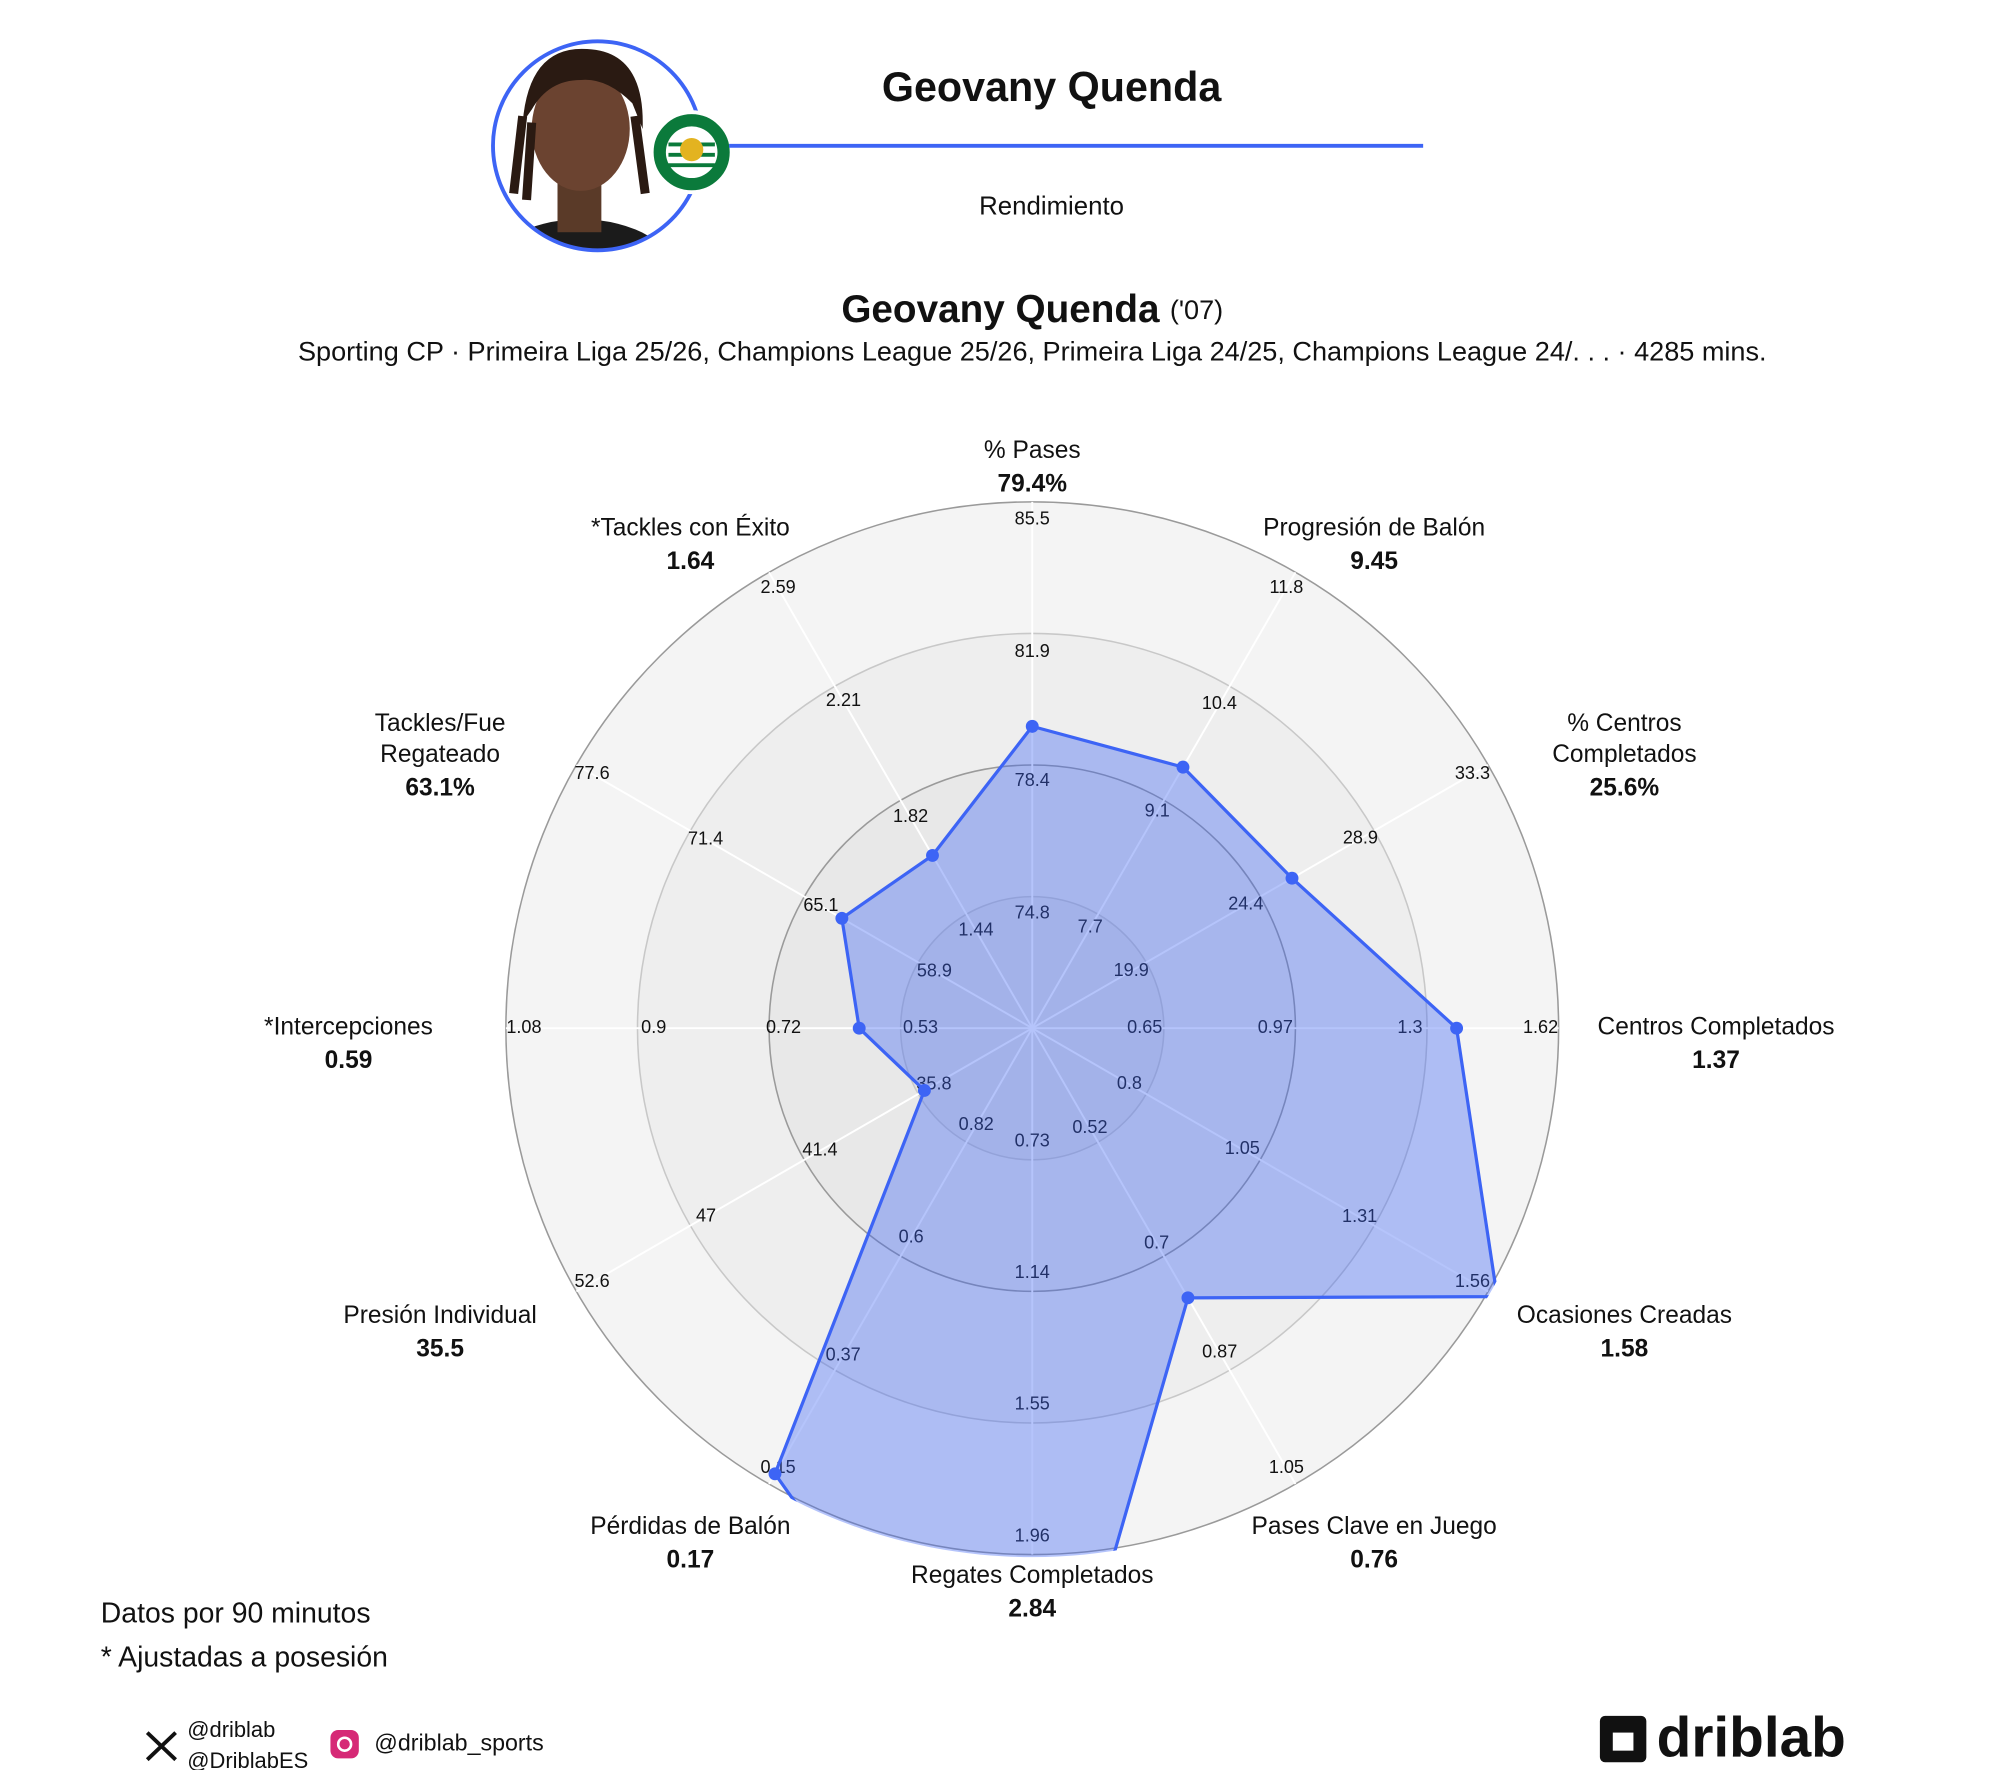 The width and height of the screenshot is (2000, 1770). Describe the element at coordinates (1000, 309) in the screenshot. I see `chart-title-name: Geovany Quenda` at that location.